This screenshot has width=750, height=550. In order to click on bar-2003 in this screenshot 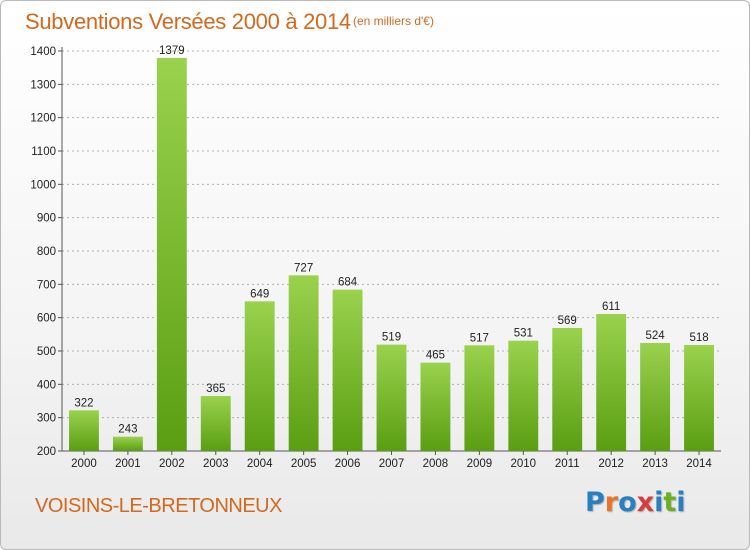, I will do `click(215, 423)`.